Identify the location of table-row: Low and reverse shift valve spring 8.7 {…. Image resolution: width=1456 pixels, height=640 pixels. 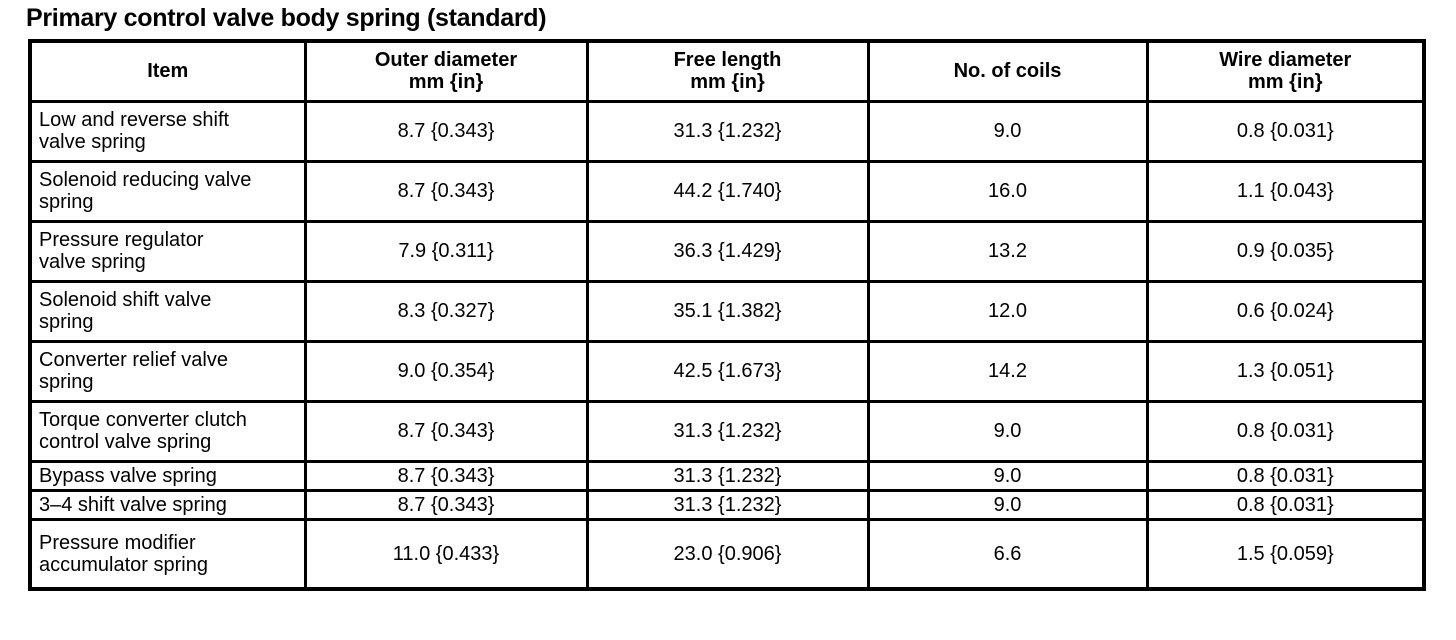
(727, 131).